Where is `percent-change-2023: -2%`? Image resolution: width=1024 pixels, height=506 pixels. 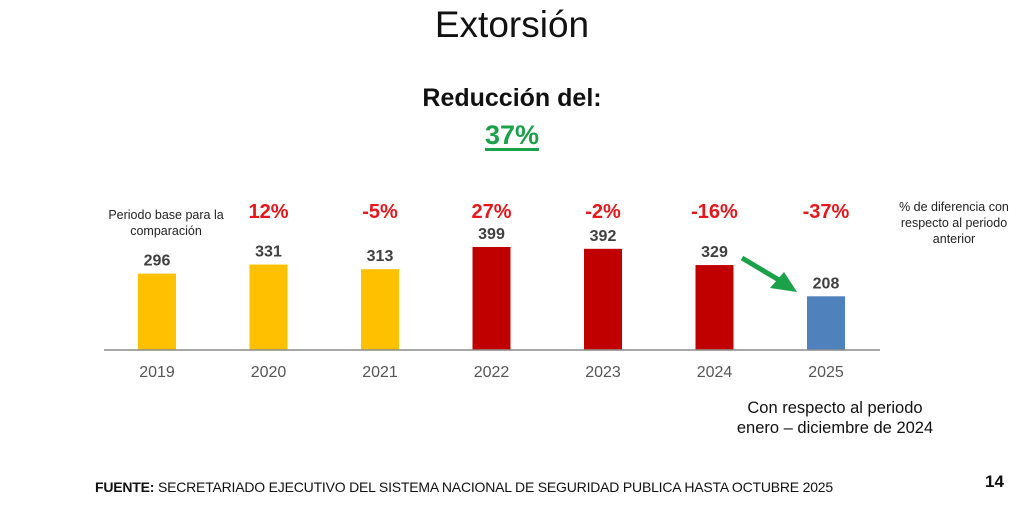 percent-change-2023: -2% is located at coordinates (603, 212).